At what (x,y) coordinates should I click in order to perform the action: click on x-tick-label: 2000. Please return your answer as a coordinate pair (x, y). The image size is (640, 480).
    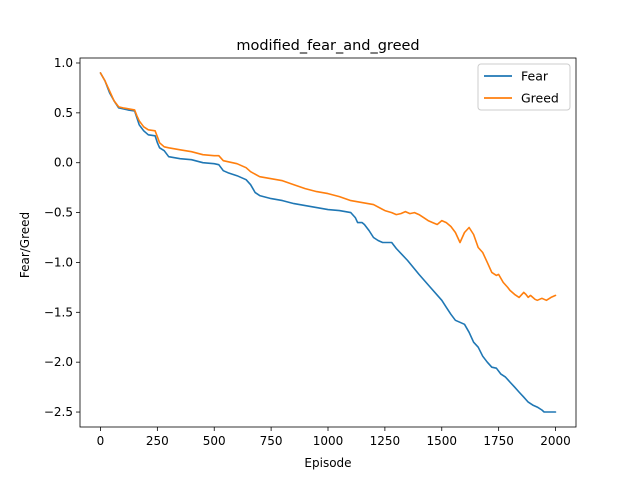
    Looking at the image, I should click on (555, 441).